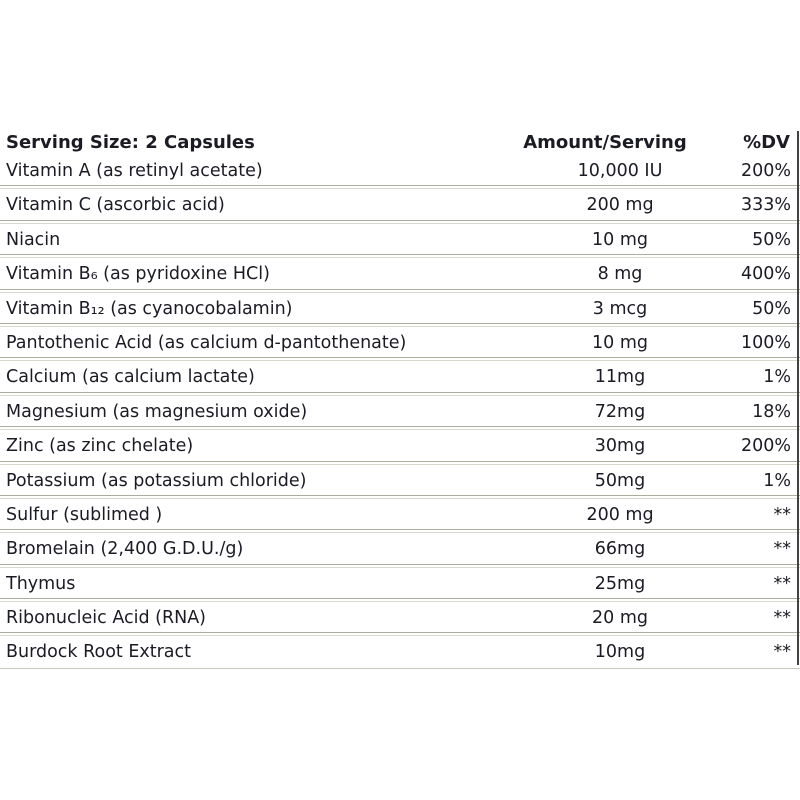 Image resolution: width=800 pixels, height=800 pixels. What do you see at coordinates (41, 583) in the screenshot?
I see `ingredient-name: Thymus` at bounding box center [41, 583].